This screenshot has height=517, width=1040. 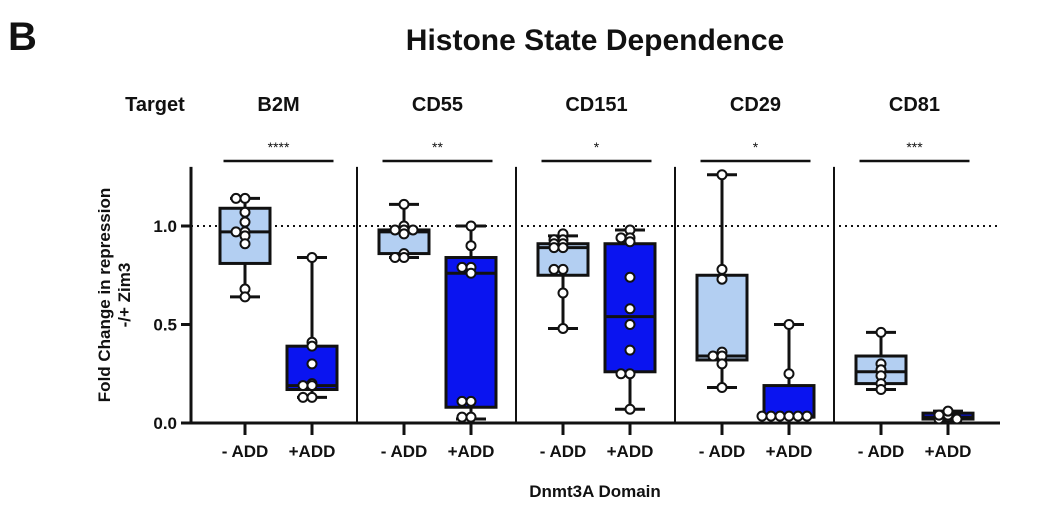 I want to click on significance-label: ****, so click(x=279, y=147).